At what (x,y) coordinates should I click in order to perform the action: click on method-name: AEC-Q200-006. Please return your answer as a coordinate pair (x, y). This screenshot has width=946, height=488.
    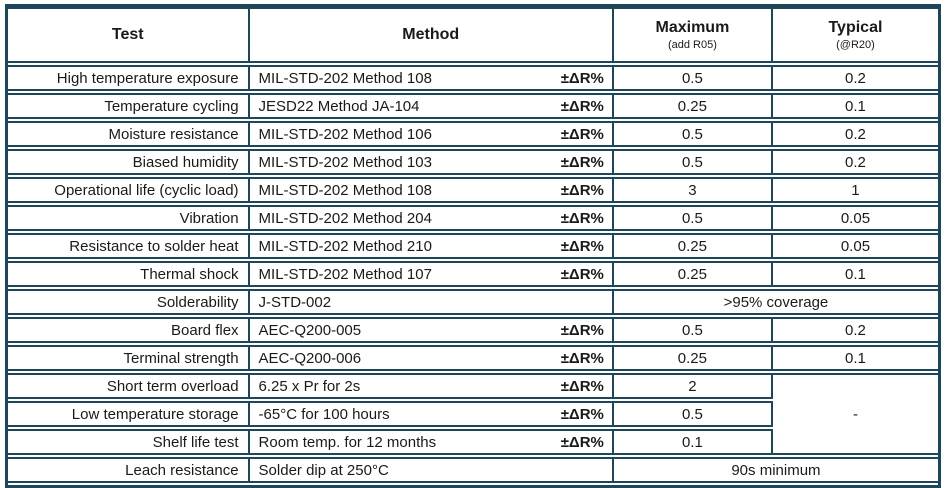
    Looking at the image, I should click on (310, 358).